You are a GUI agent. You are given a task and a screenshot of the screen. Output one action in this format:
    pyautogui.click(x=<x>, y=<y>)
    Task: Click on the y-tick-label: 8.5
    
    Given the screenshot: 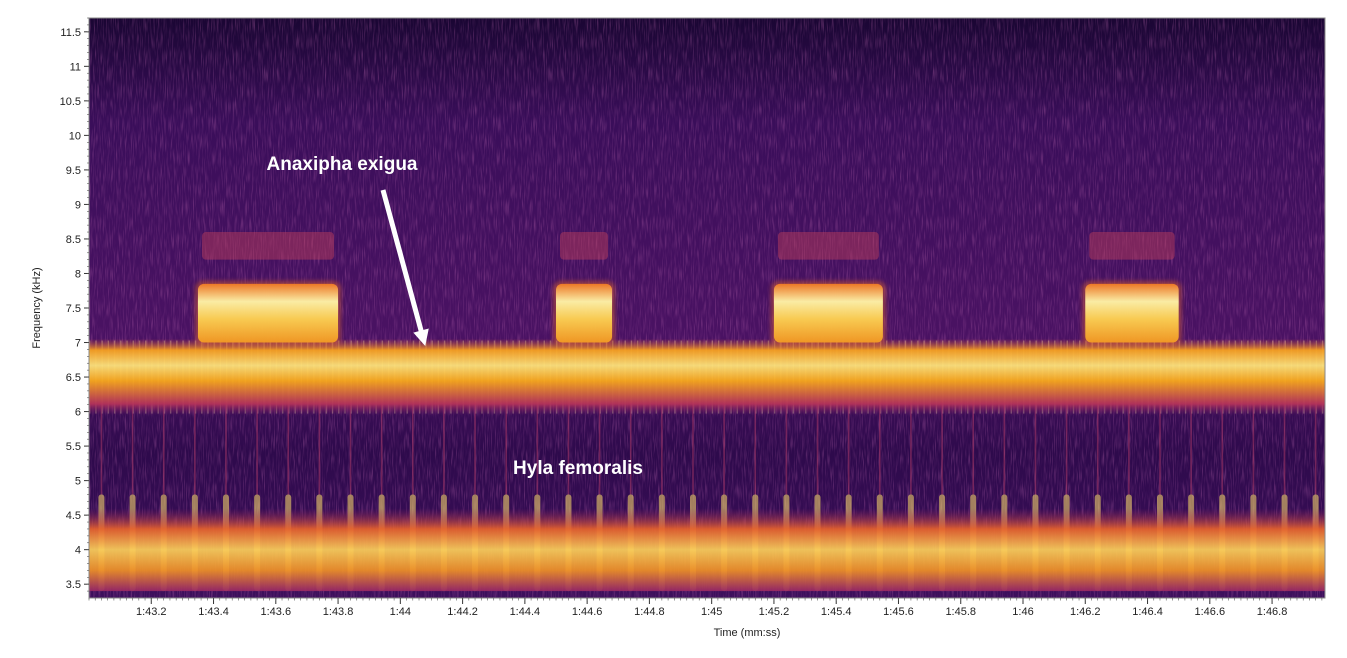 What is the action you would take?
    pyautogui.click(x=73, y=240)
    